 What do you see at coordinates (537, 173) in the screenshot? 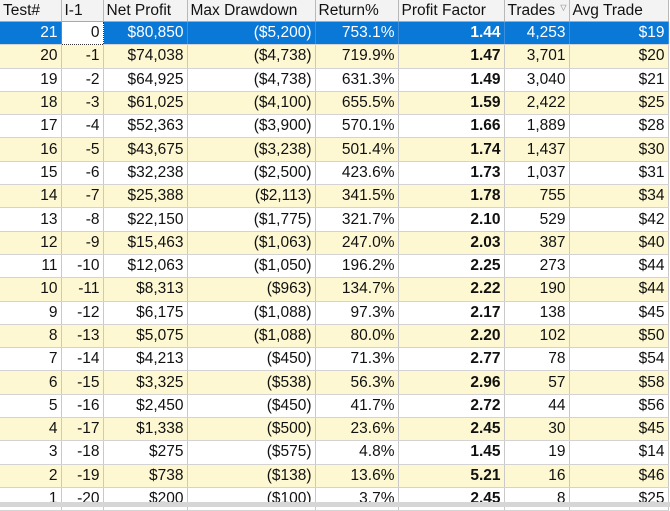
I see `cell-trades: 1,037` at bounding box center [537, 173].